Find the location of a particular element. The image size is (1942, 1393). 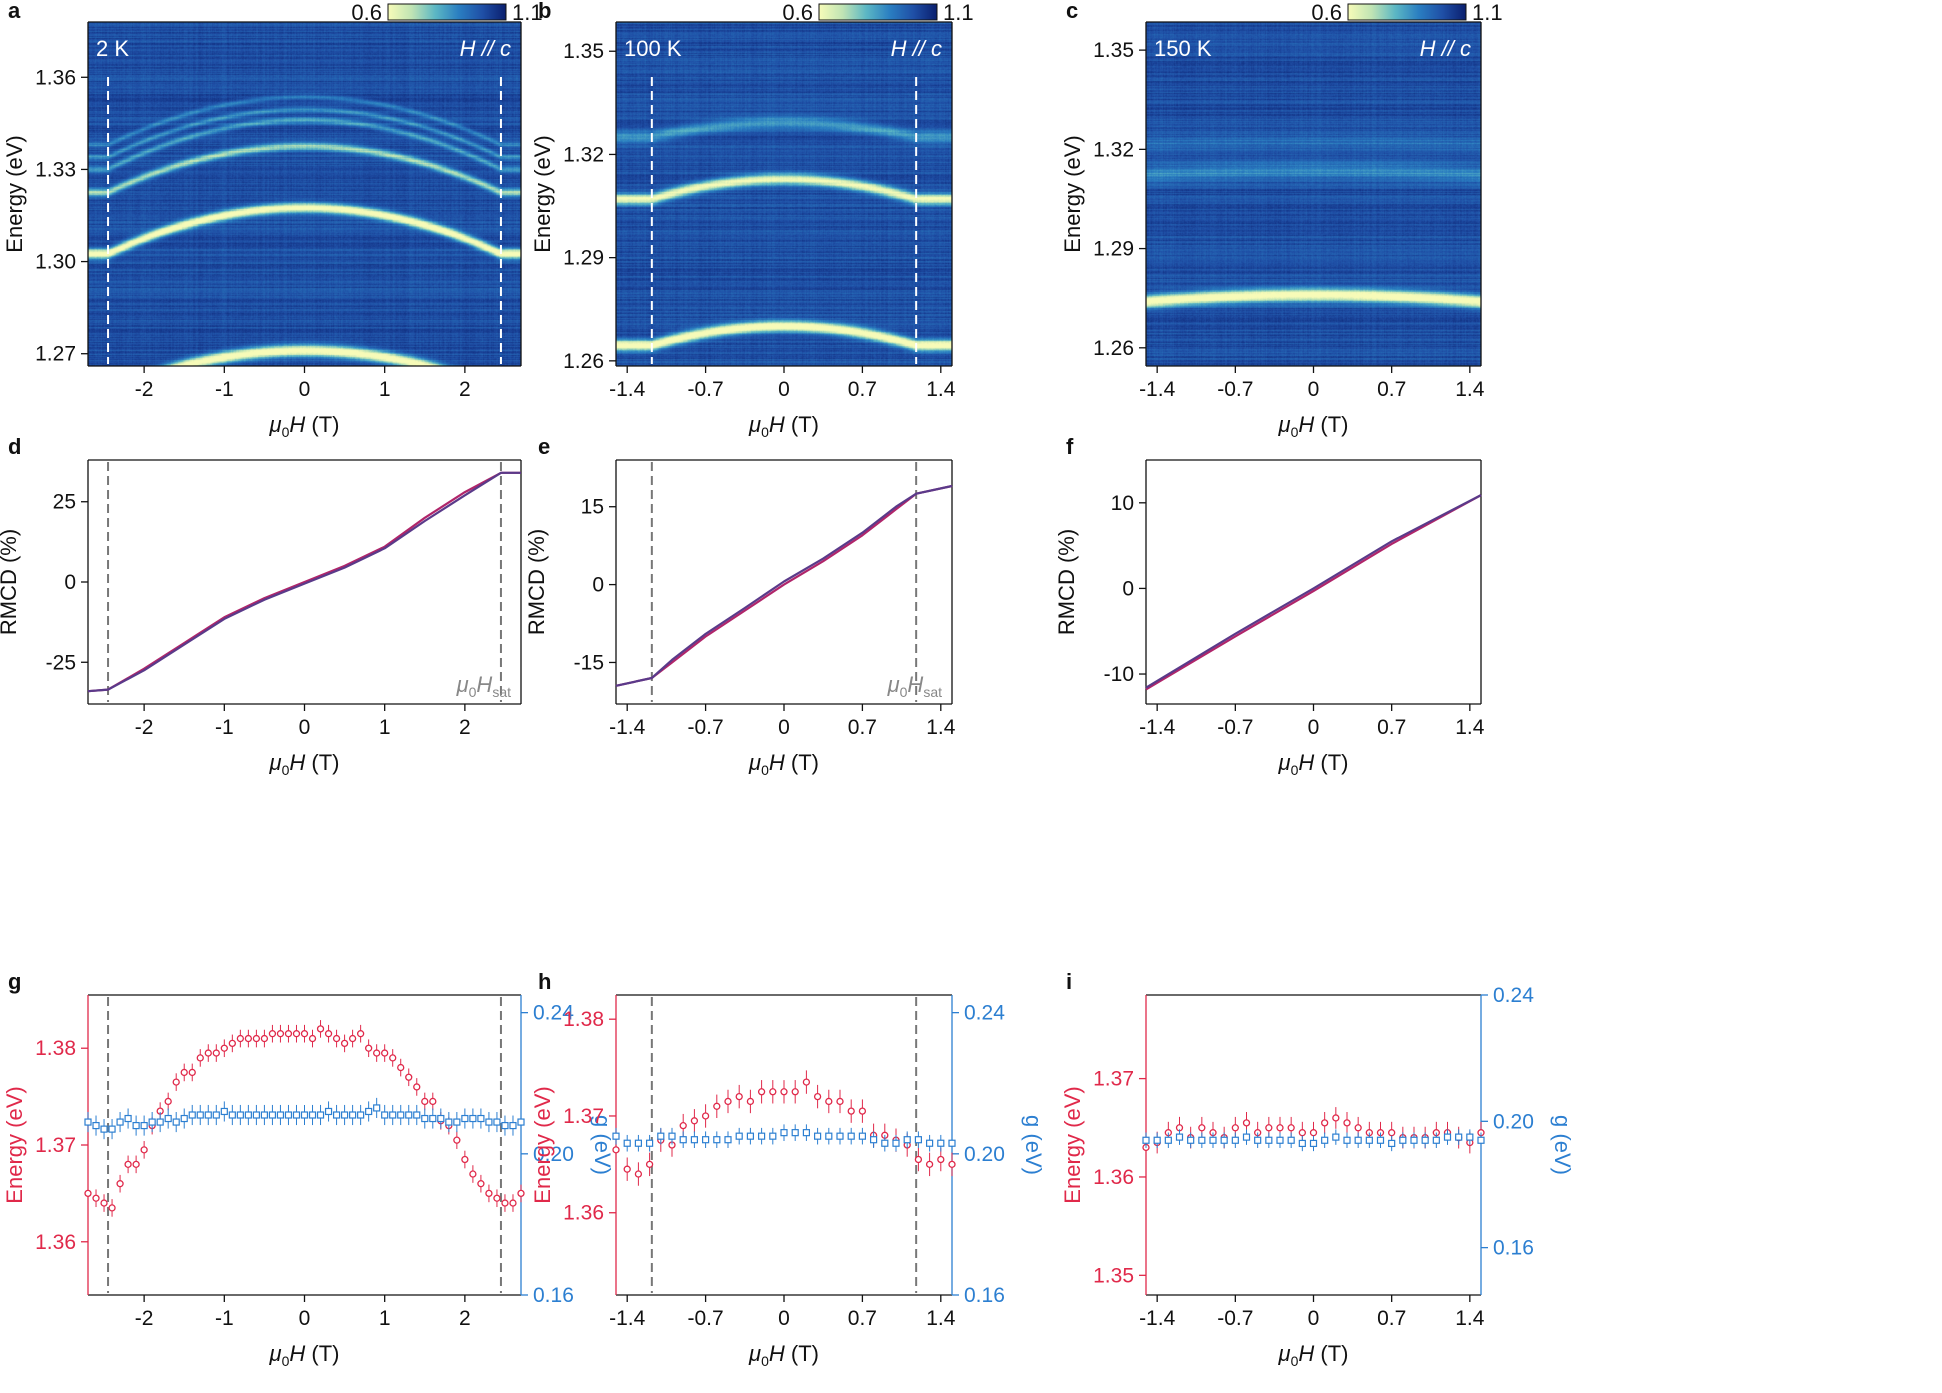

colorbar is located at coordinates (1407, 12).